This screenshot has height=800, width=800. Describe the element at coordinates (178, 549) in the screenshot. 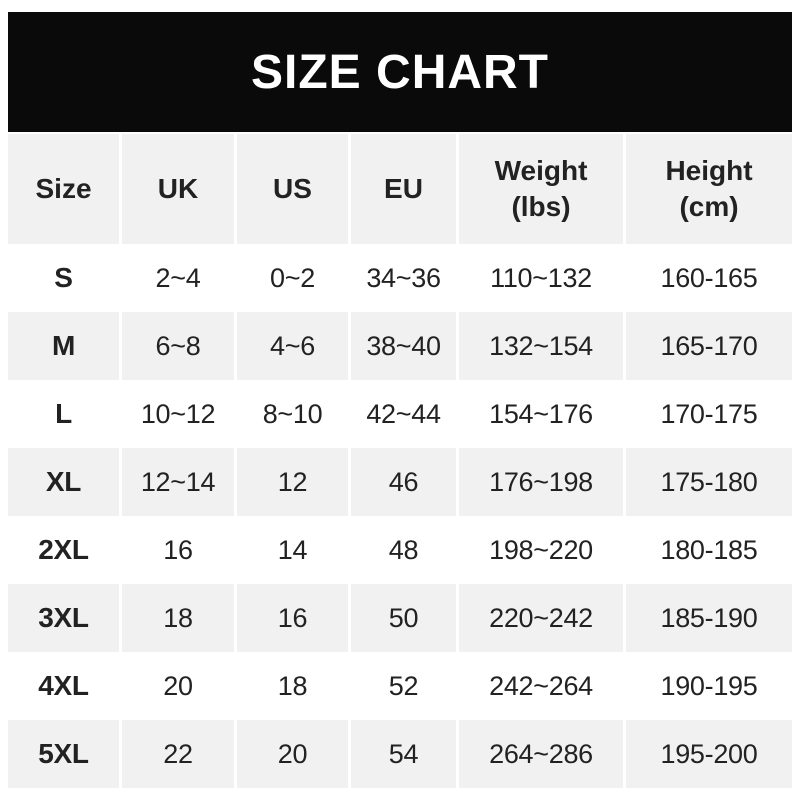

I see `cell-uk: 16` at that location.